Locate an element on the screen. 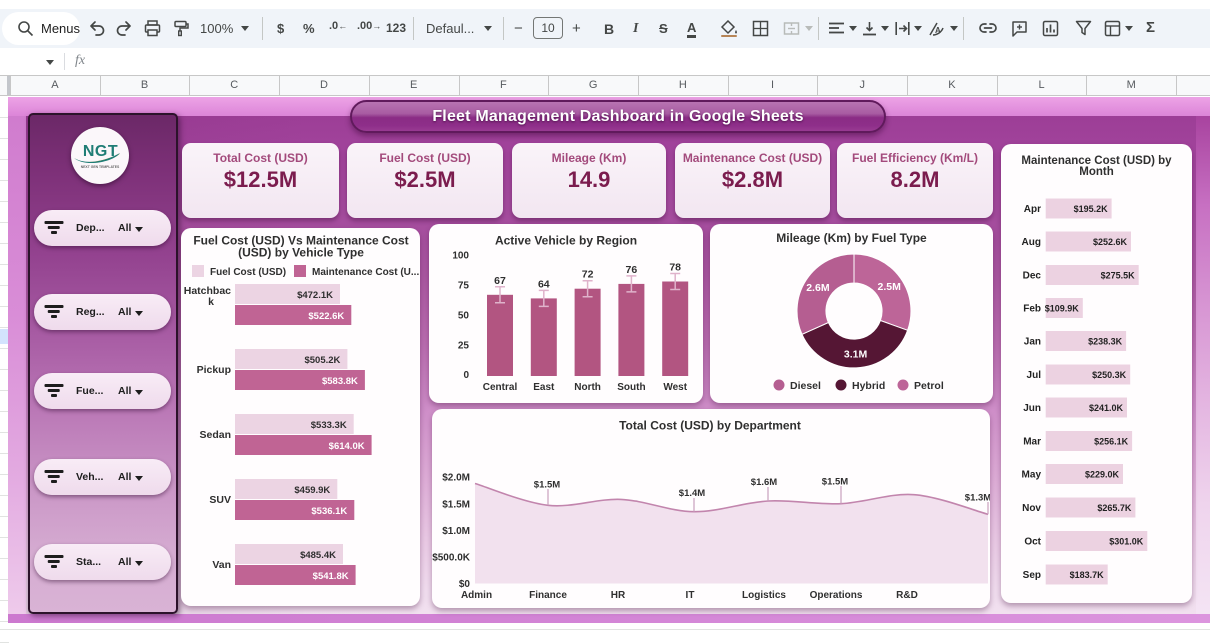 This screenshot has width=1210, height=643. svg-text: 3.1M is located at coordinates (856, 355).